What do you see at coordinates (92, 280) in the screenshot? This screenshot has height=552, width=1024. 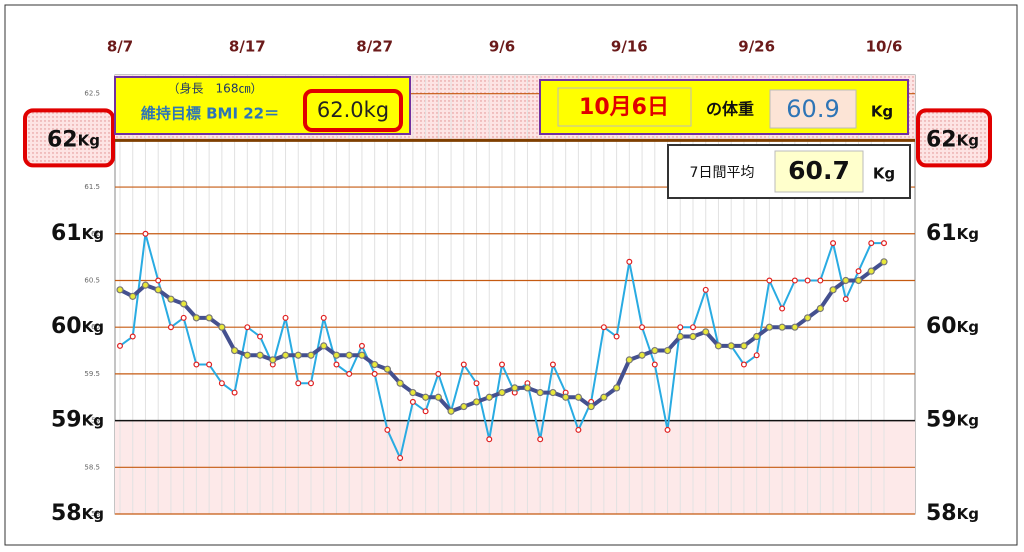 I see `y-tick-label: 60.5` at bounding box center [92, 280].